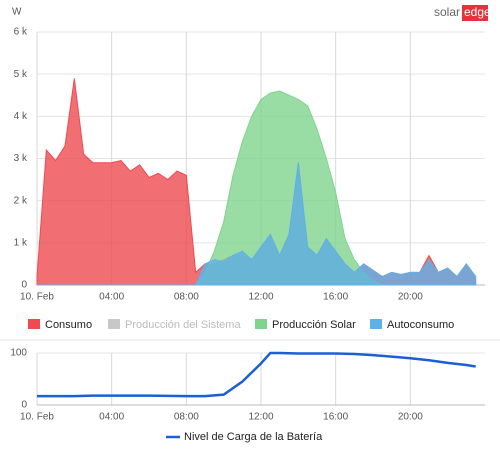  I want to click on line, so click(256, 374).